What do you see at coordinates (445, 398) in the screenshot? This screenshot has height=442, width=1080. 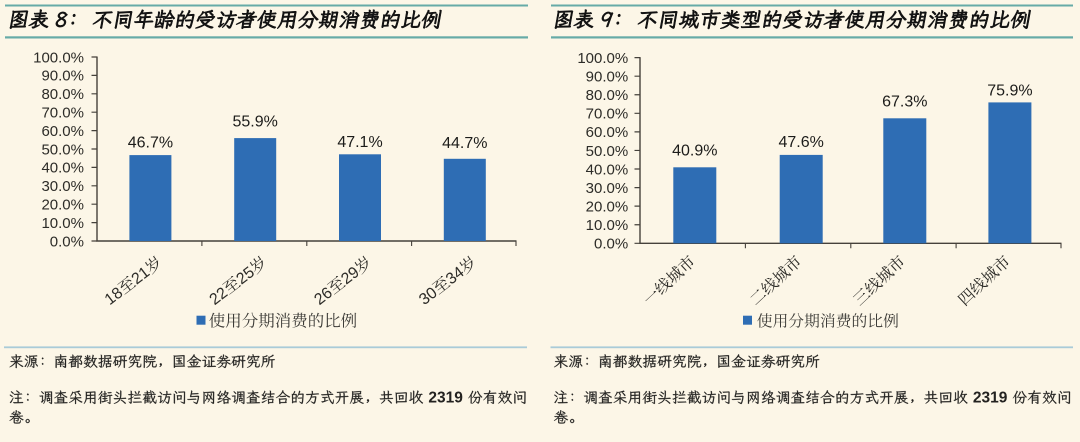 I see `svg-text: 2319` at bounding box center [445, 398].